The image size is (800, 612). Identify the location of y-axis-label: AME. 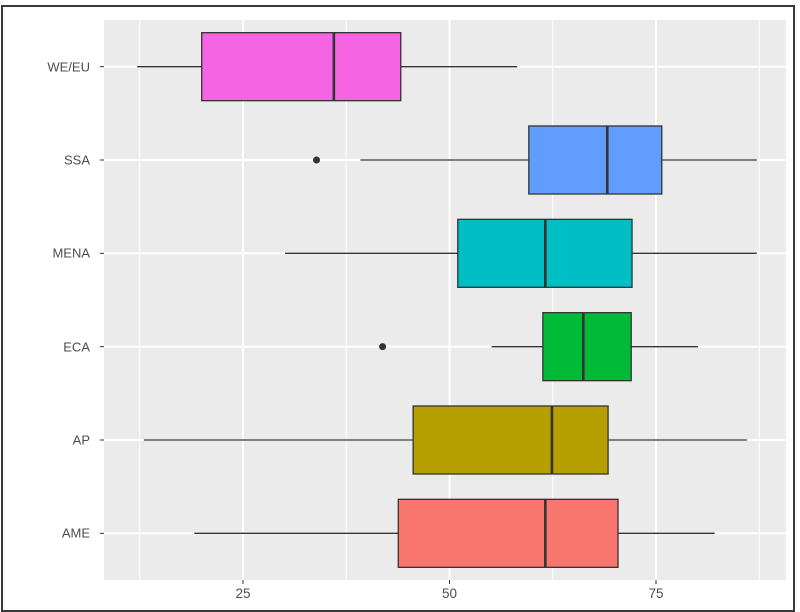
(75, 533).